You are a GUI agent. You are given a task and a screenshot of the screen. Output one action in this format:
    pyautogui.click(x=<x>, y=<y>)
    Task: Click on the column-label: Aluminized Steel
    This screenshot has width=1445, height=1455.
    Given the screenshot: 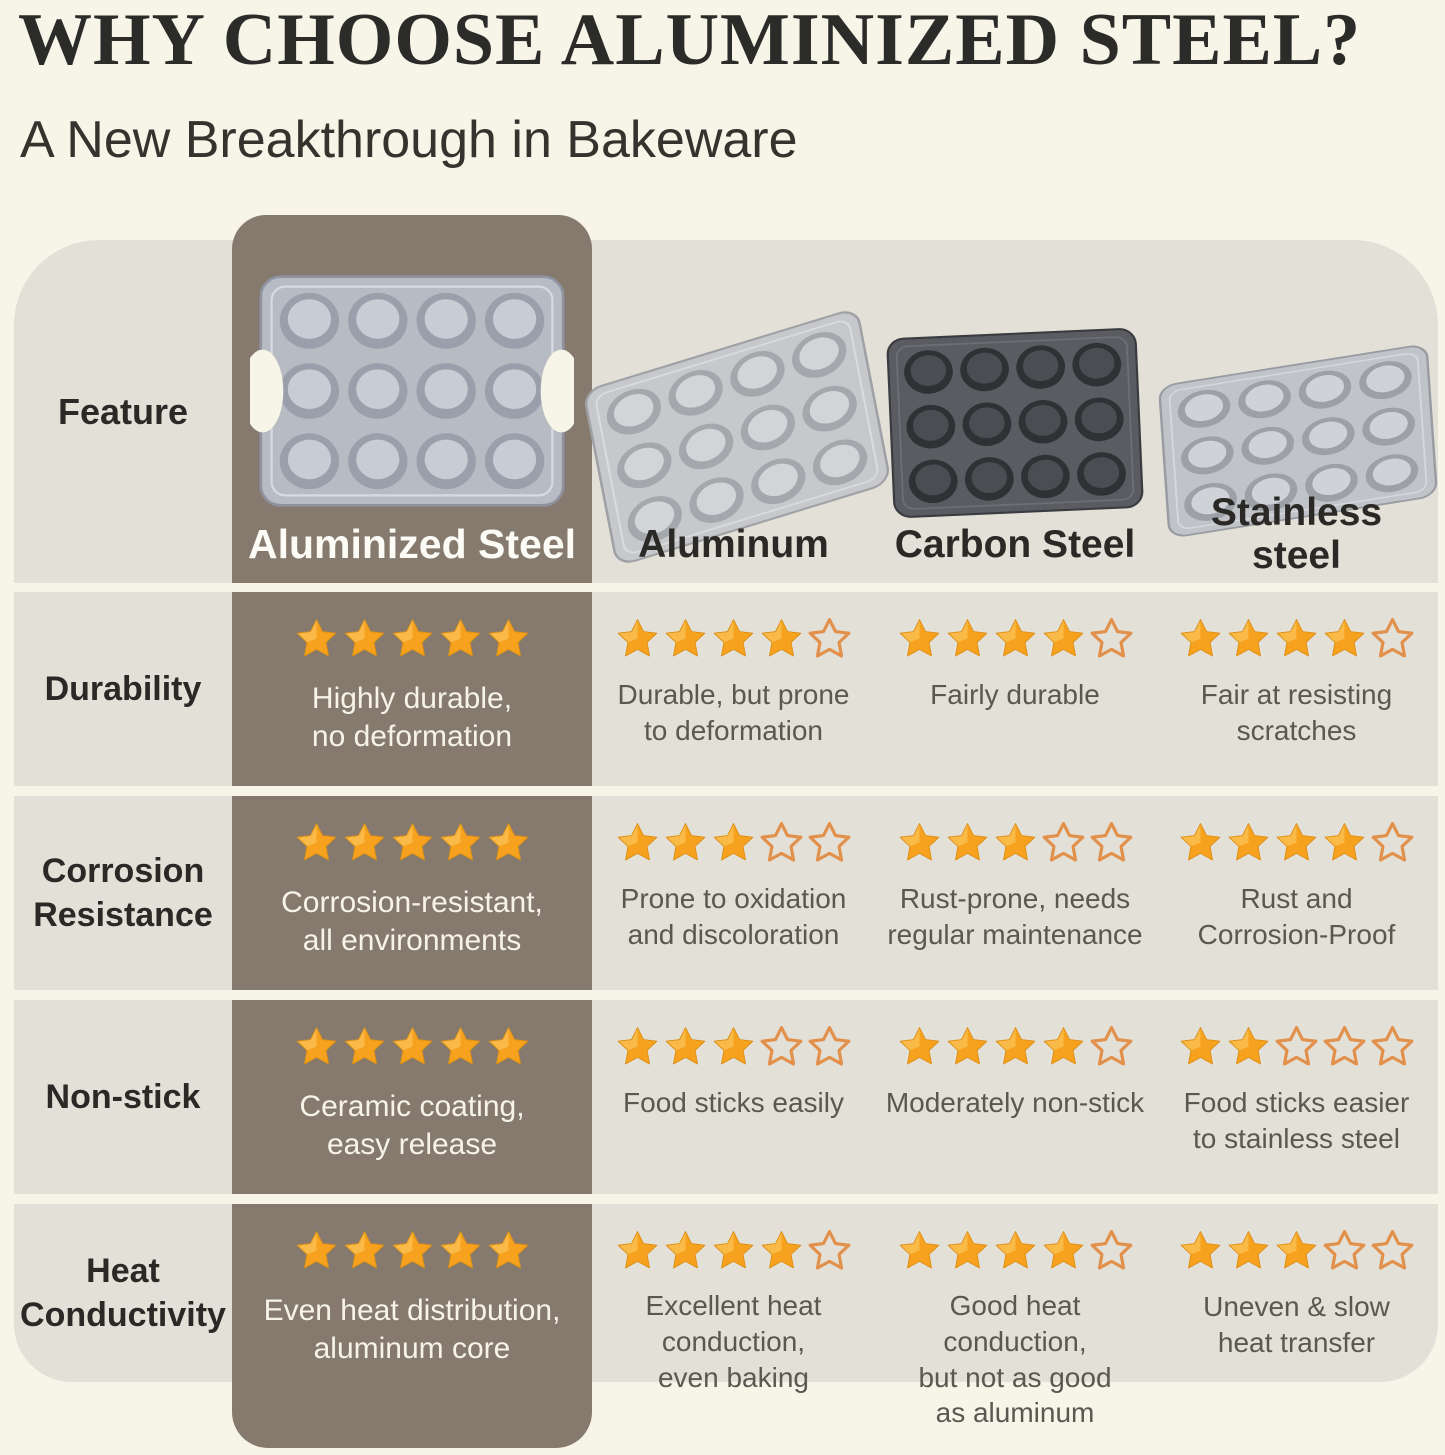 What is the action you would take?
    pyautogui.click(x=412, y=544)
    